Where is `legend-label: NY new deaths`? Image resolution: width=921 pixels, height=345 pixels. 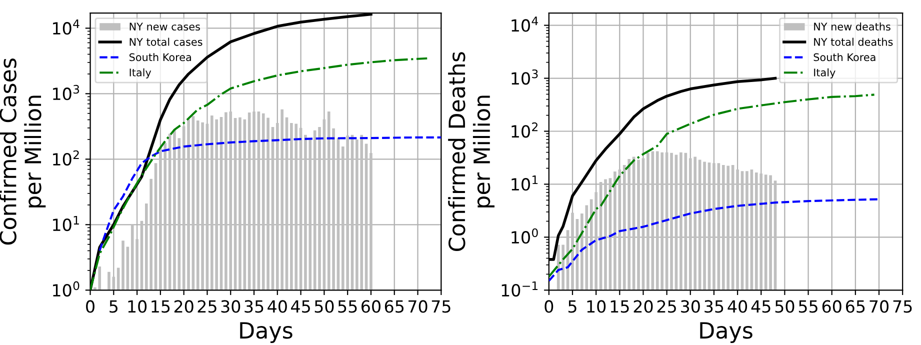 legend-label: NY new deaths is located at coordinates (852, 26).